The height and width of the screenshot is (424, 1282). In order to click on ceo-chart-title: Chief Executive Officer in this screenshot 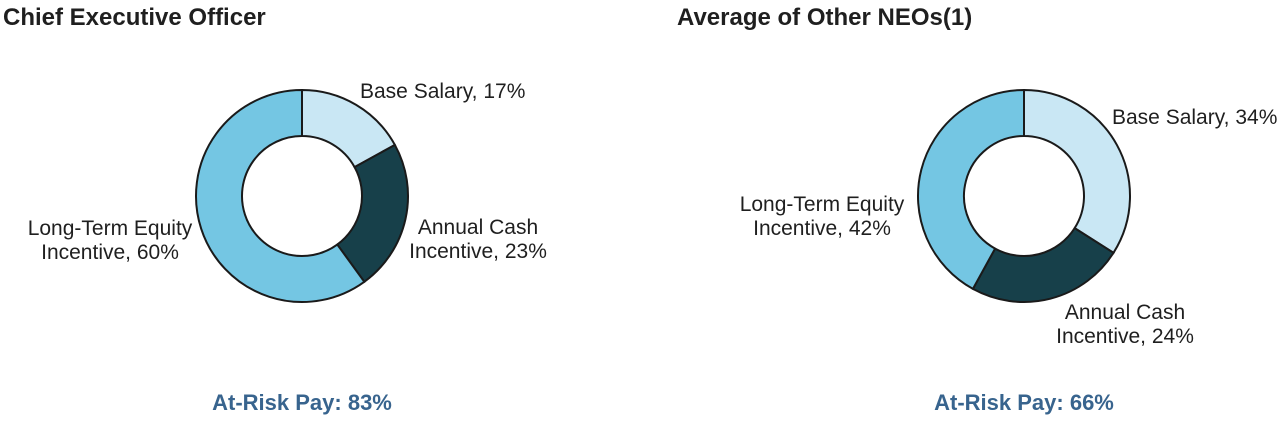, I will do `click(134, 17)`.